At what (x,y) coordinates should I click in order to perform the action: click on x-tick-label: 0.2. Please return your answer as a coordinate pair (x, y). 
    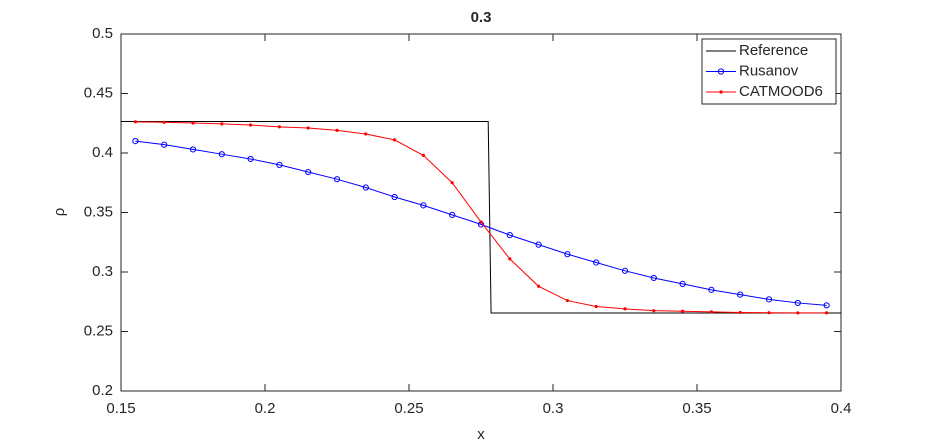
    Looking at the image, I should click on (265, 408).